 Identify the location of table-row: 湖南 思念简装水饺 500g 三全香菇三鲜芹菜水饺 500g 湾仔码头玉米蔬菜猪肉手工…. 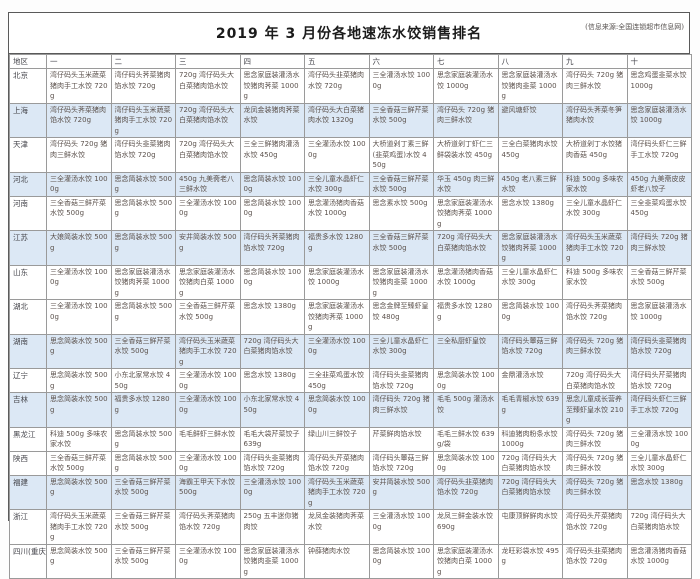
(350, 351).